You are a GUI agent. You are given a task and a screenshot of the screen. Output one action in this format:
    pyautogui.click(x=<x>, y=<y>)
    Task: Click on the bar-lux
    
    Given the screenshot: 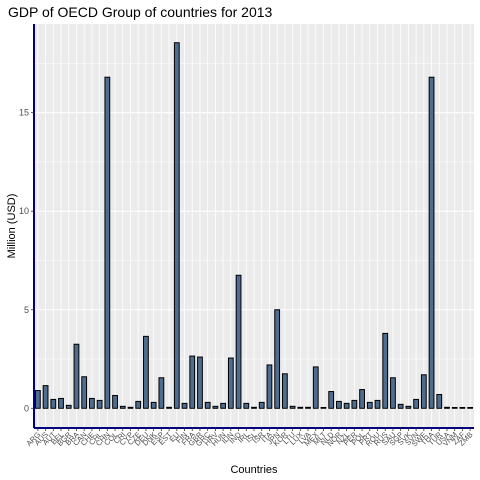 What is the action you would take?
    pyautogui.click(x=300, y=407)
    